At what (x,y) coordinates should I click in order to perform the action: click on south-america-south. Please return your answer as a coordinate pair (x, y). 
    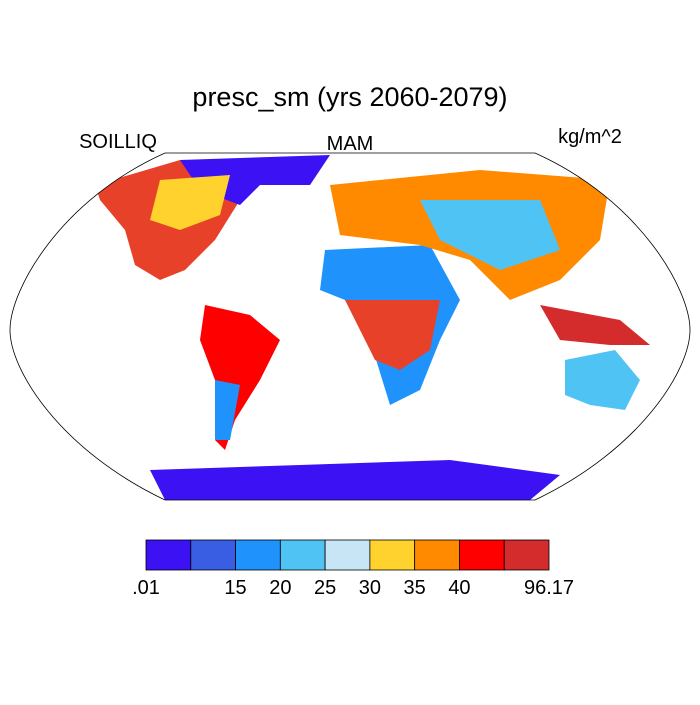
    Looking at the image, I should click on (227, 410).